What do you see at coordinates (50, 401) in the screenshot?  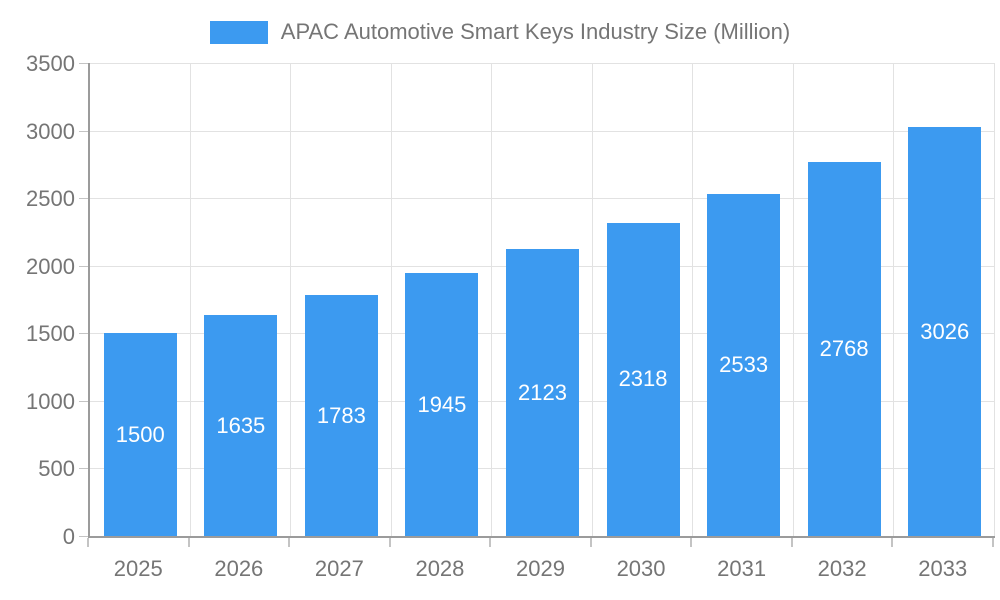 I see `y-axis-tick-label: 1000` at bounding box center [50, 401].